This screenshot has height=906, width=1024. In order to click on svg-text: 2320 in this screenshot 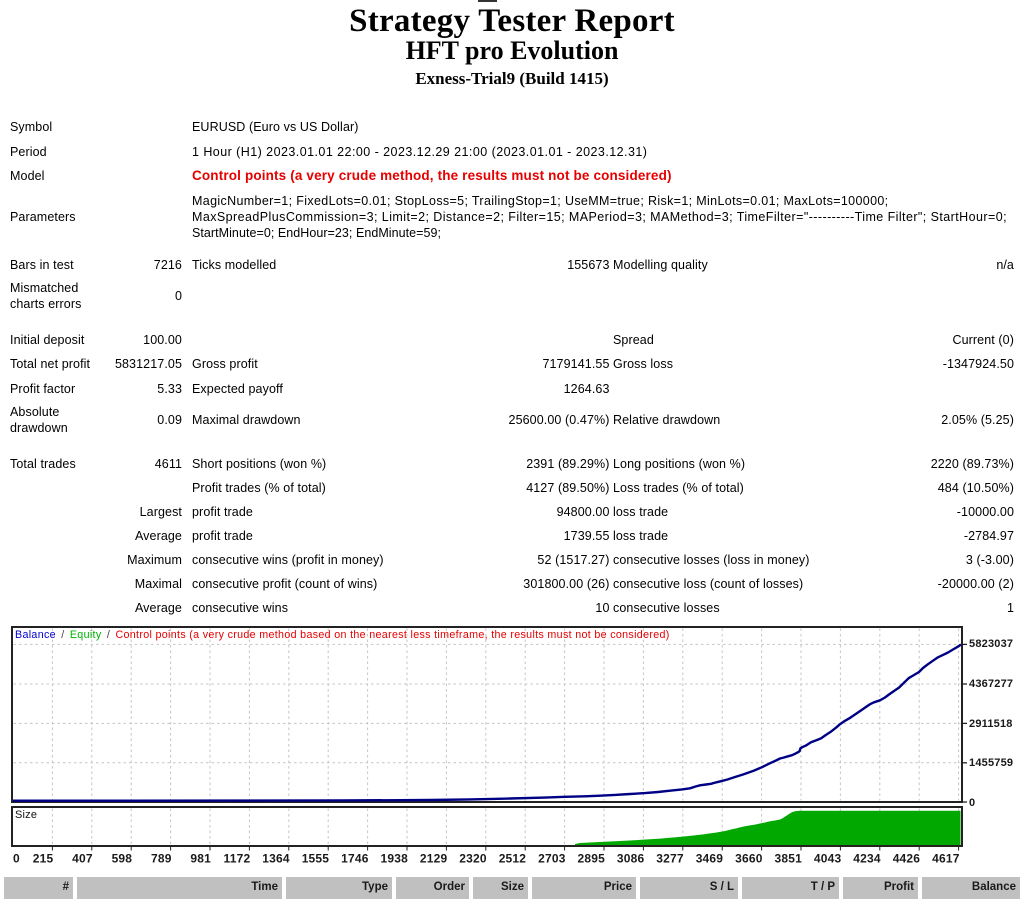, I will do `click(473, 858)`.